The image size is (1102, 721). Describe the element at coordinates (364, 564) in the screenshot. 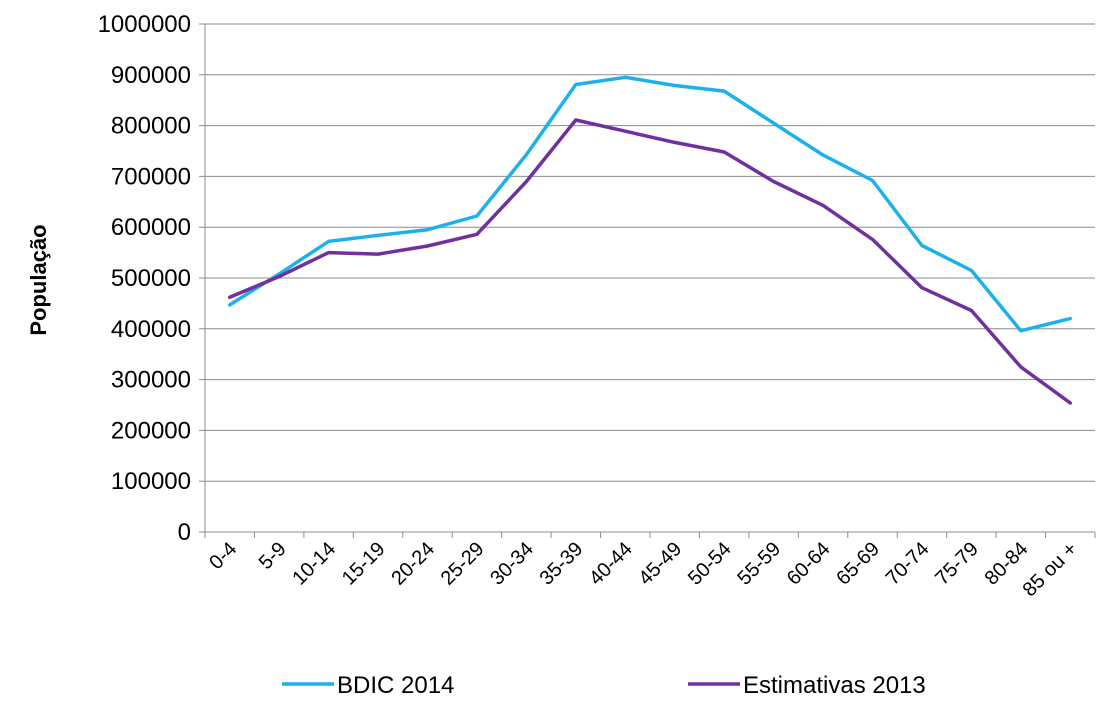

I see `x-tick-label: 15-19` at that location.